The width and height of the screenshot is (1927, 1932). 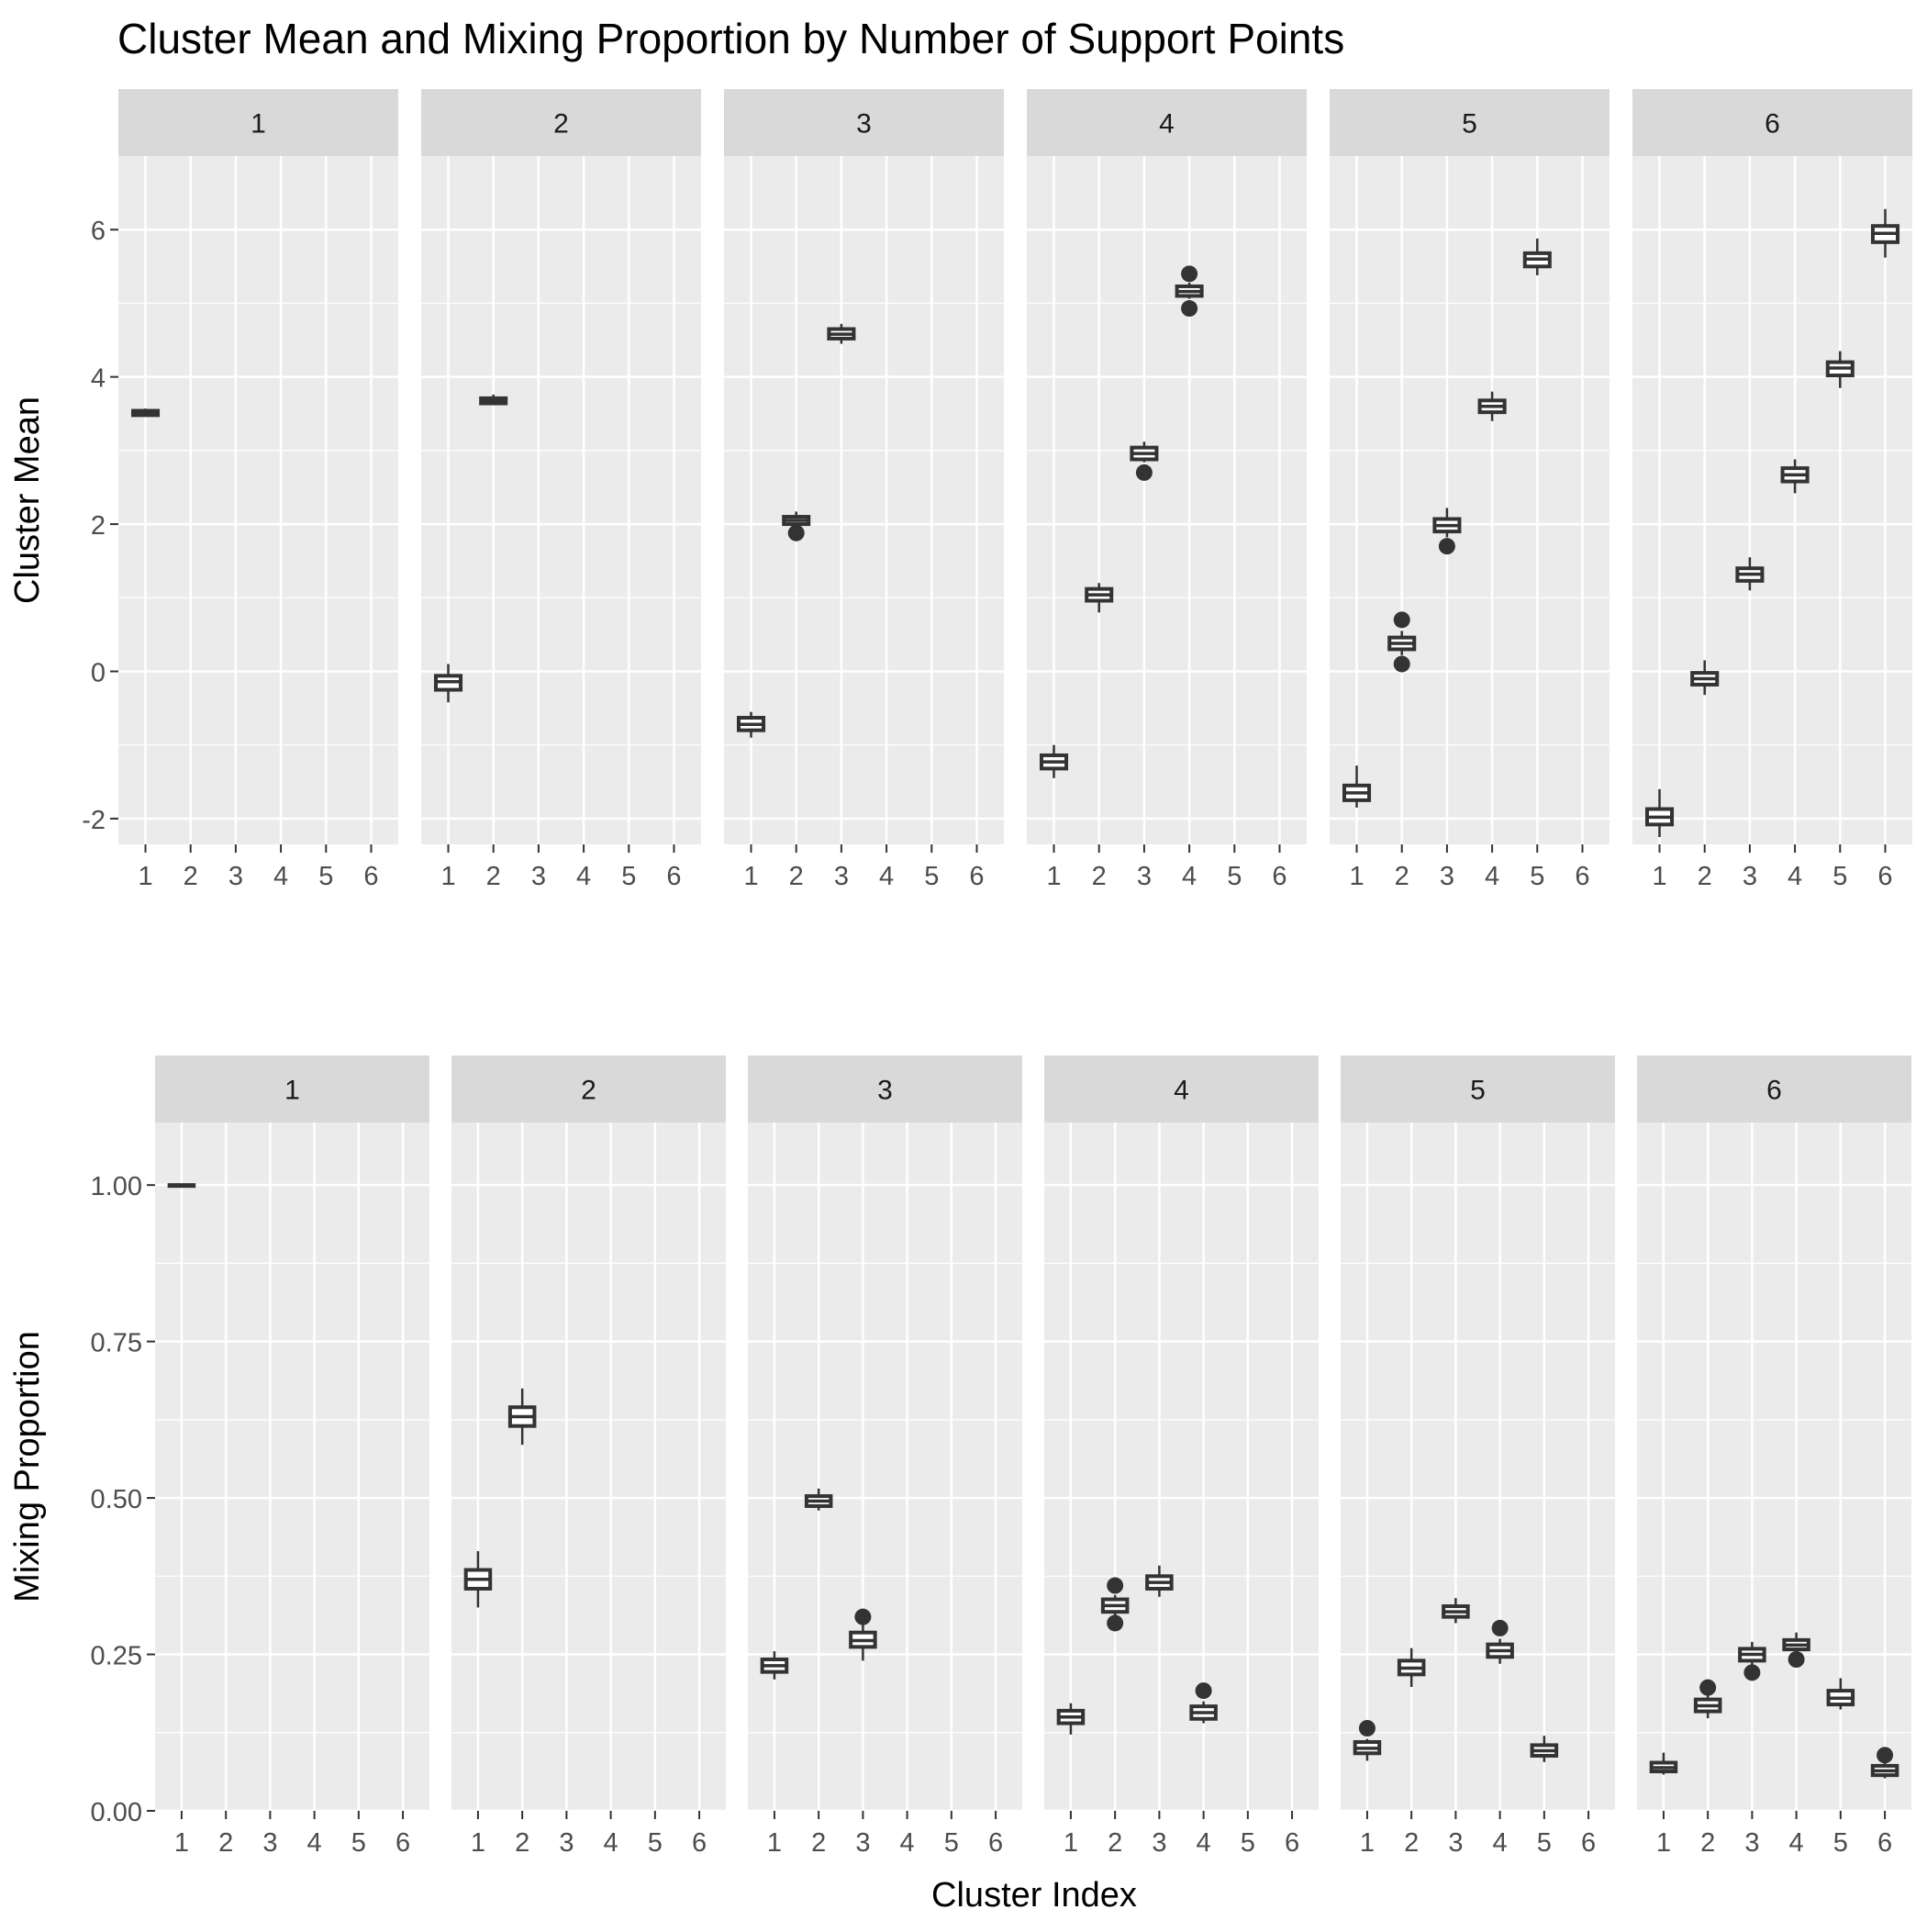 I want to click on facet-strip-label: 5, so click(x=1469, y=125).